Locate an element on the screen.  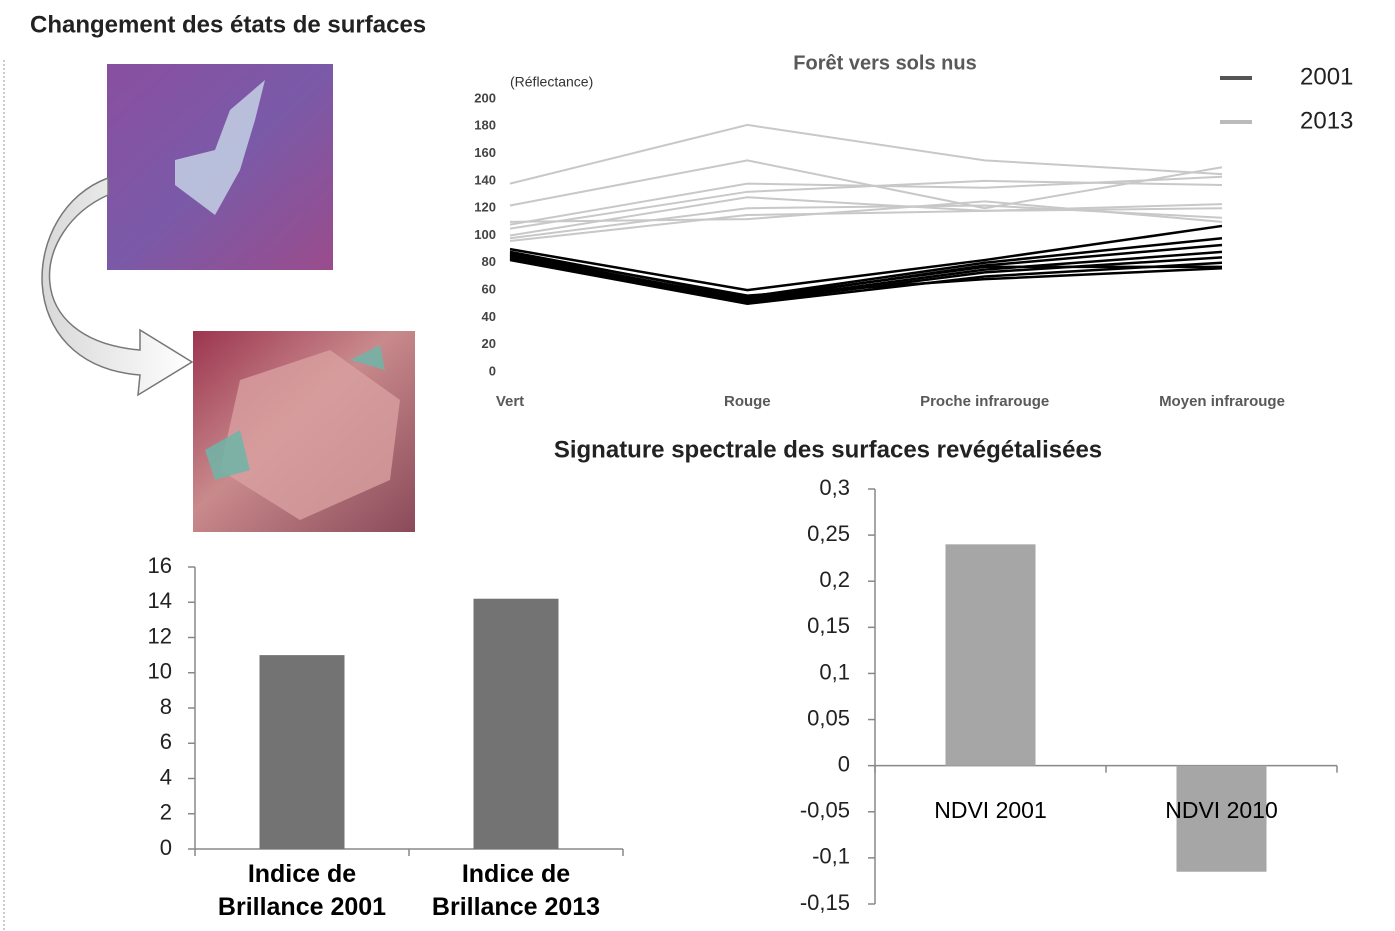
x-tick-label: NDVI 2010 is located at coordinates (1221, 809).